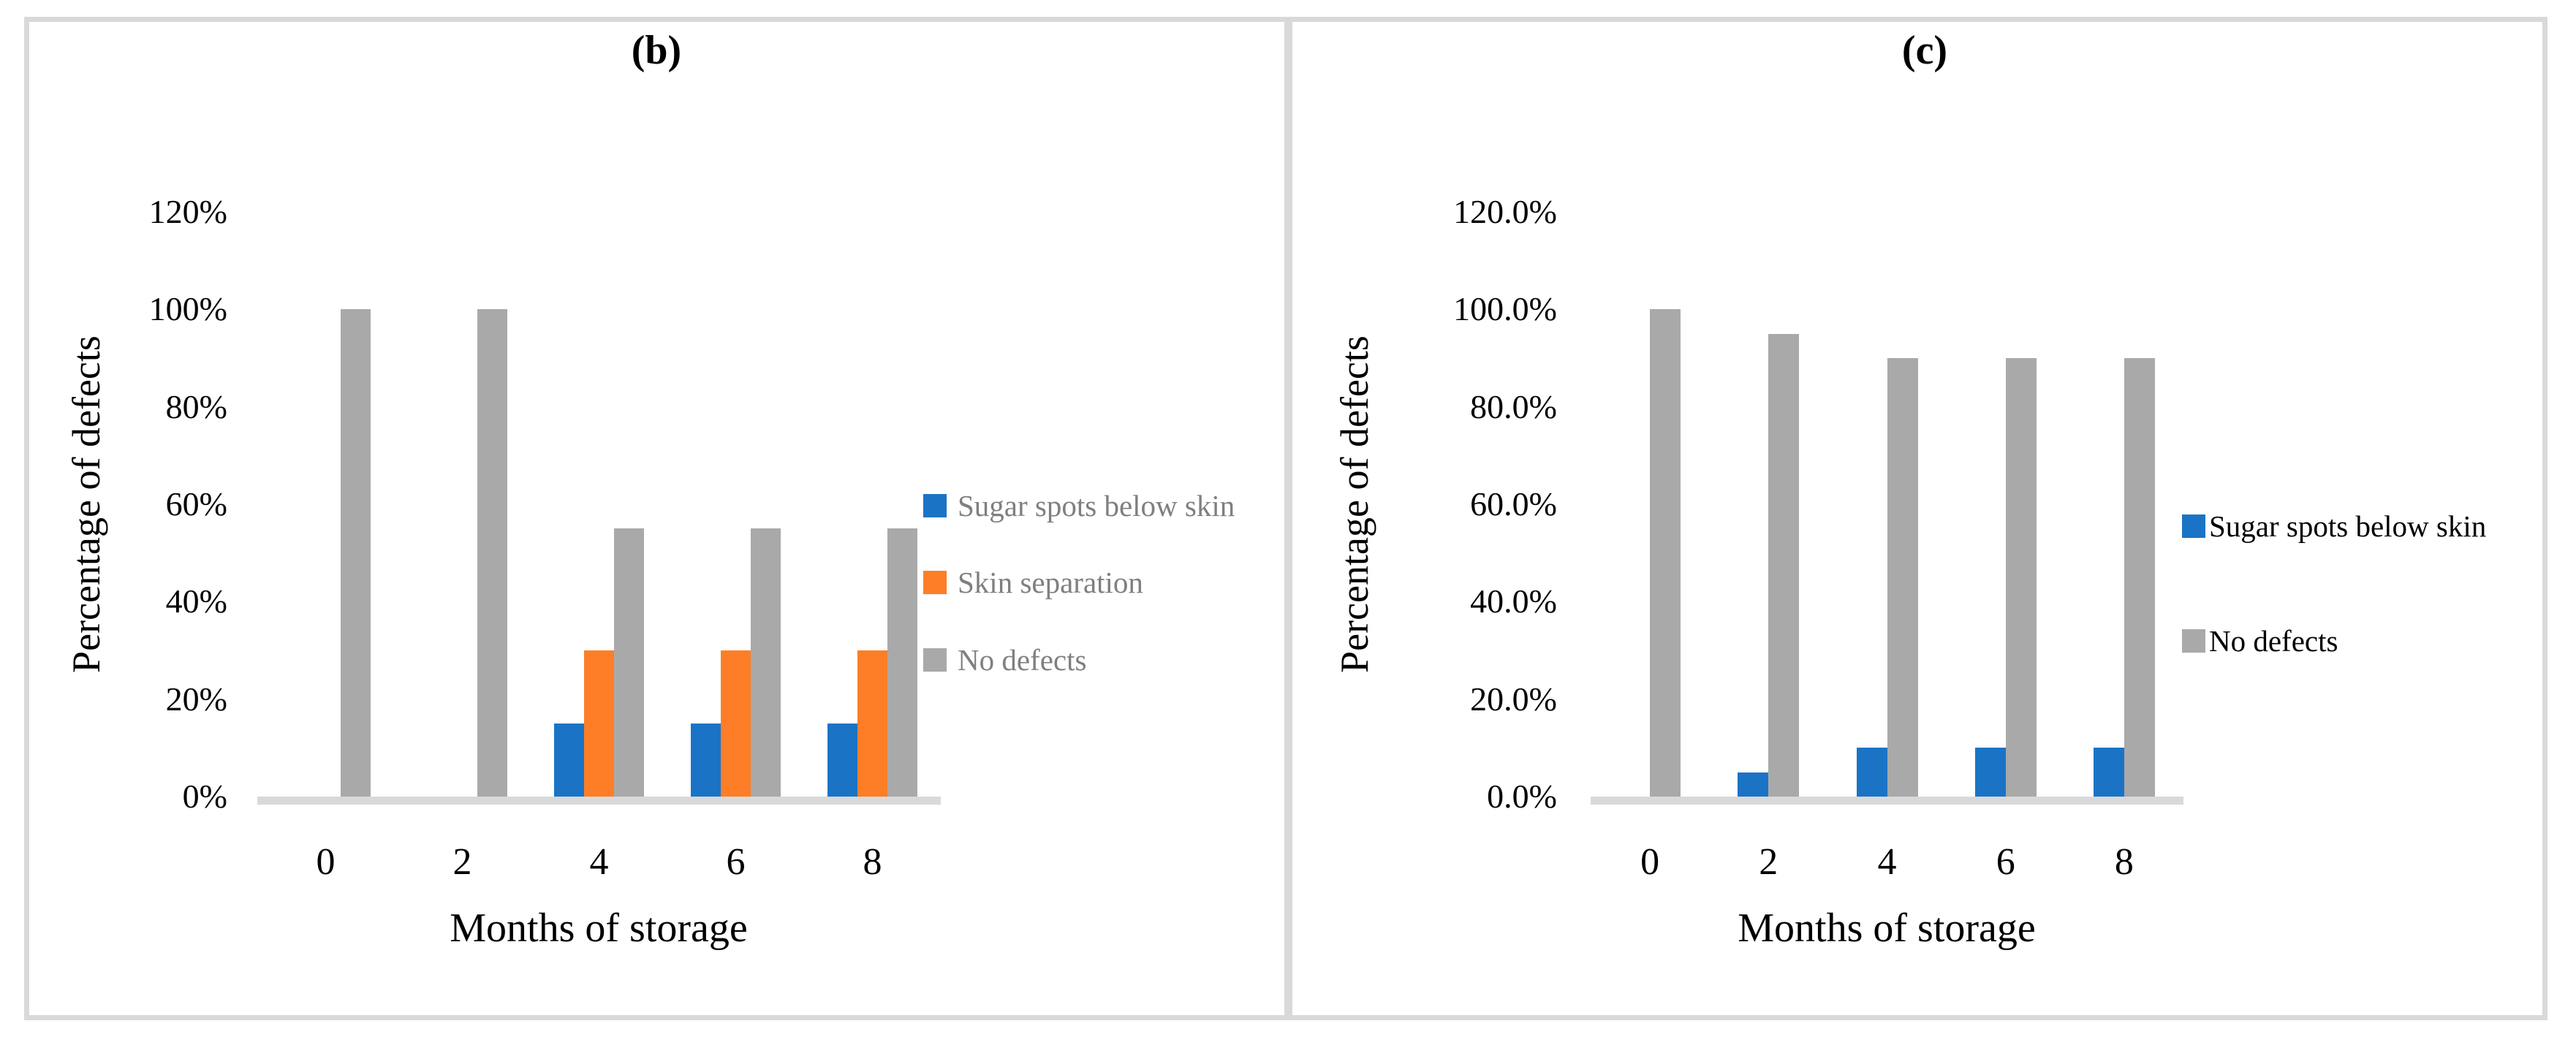 The width and height of the screenshot is (2576, 1048). Describe the element at coordinates (187, 309) in the screenshot. I see `y-tick-label: 100%` at that location.